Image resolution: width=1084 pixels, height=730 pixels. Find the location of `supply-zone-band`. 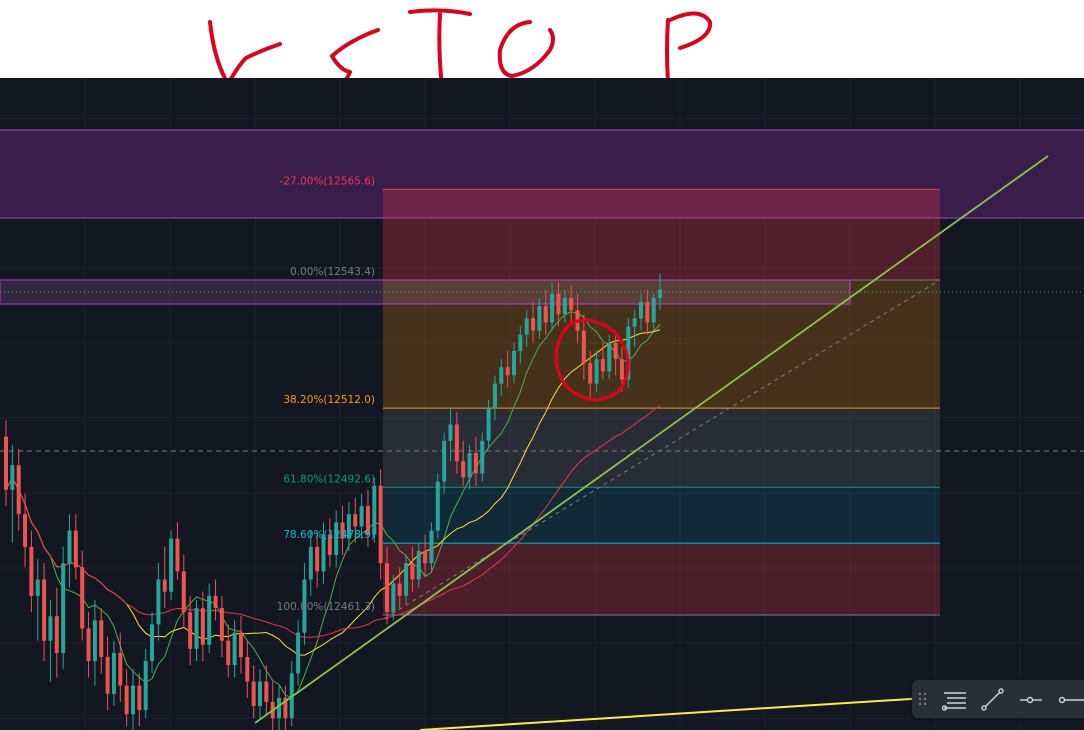

supply-zone-band is located at coordinates (542, 174).